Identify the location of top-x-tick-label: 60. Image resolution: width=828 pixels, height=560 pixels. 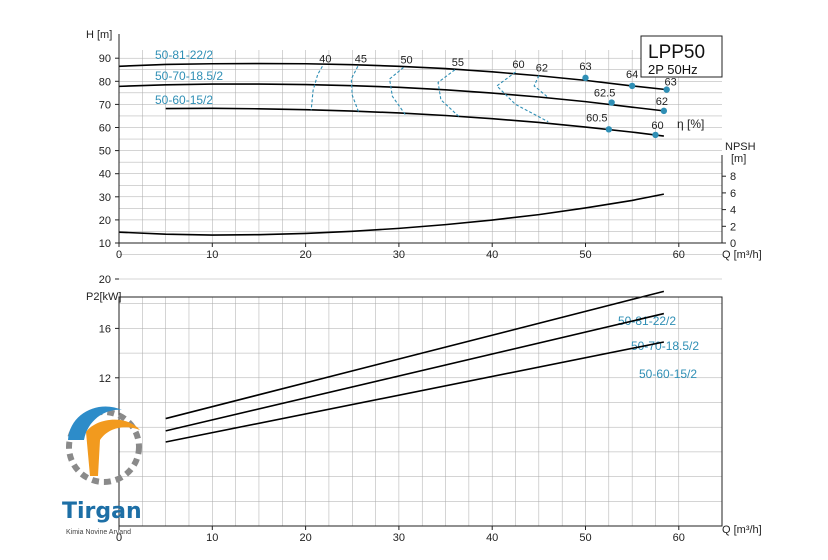
(679, 255).